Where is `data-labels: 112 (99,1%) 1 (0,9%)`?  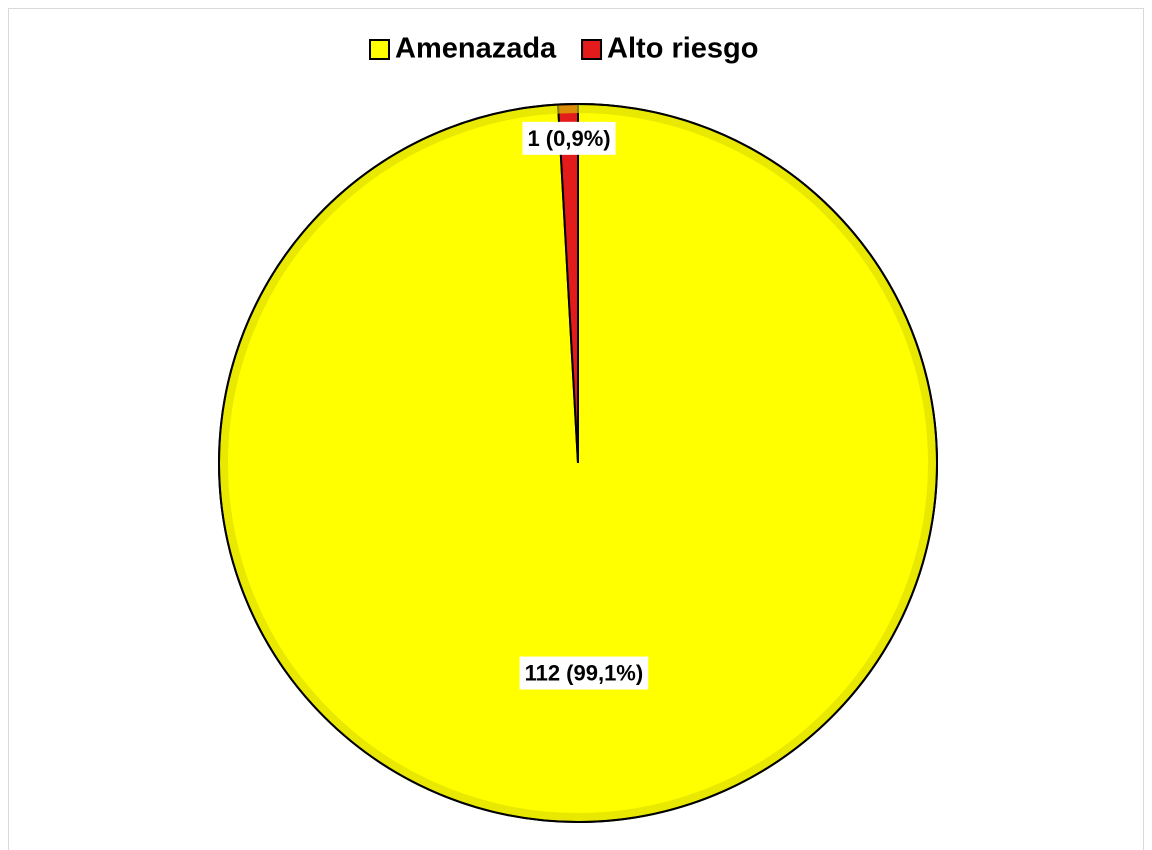 data-labels: 112 (99,1%) 1 (0,9%) is located at coordinates (584, 405).